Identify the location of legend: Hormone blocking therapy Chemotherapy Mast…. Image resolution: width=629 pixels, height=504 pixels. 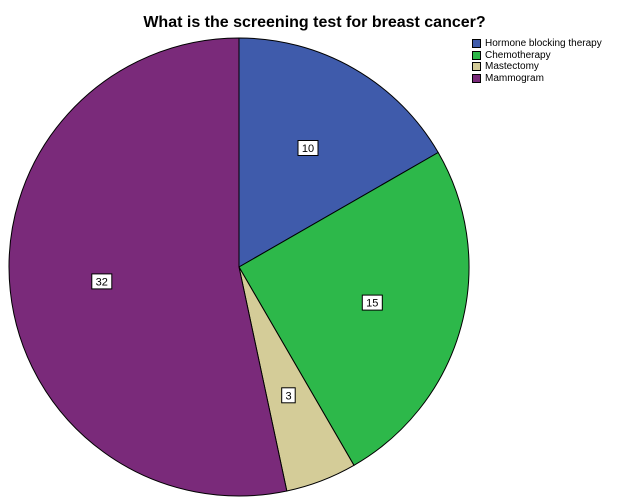
(537, 61).